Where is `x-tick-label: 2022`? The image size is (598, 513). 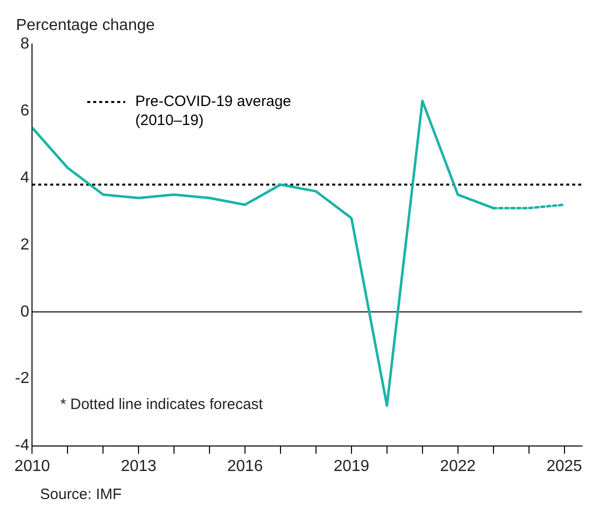 x-tick-label: 2022 is located at coordinates (458, 466).